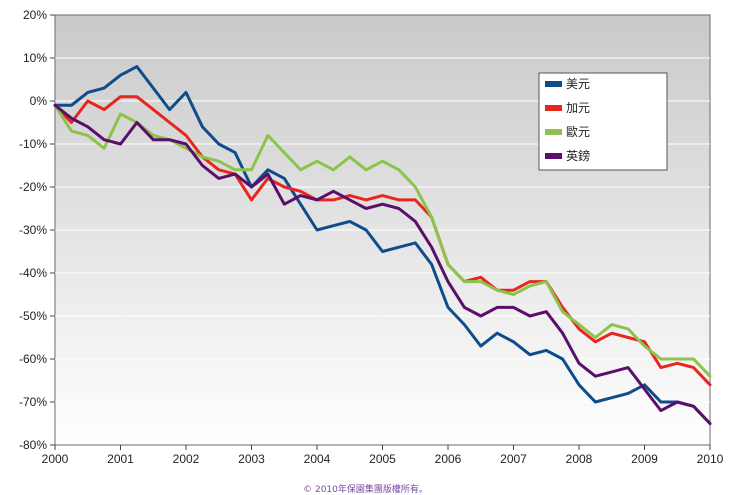 The height and width of the screenshot is (495, 731). What do you see at coordinates (55, 459) in the screenshot?
I see `x-tick-label: 2000` at bounding box center [55, 459].